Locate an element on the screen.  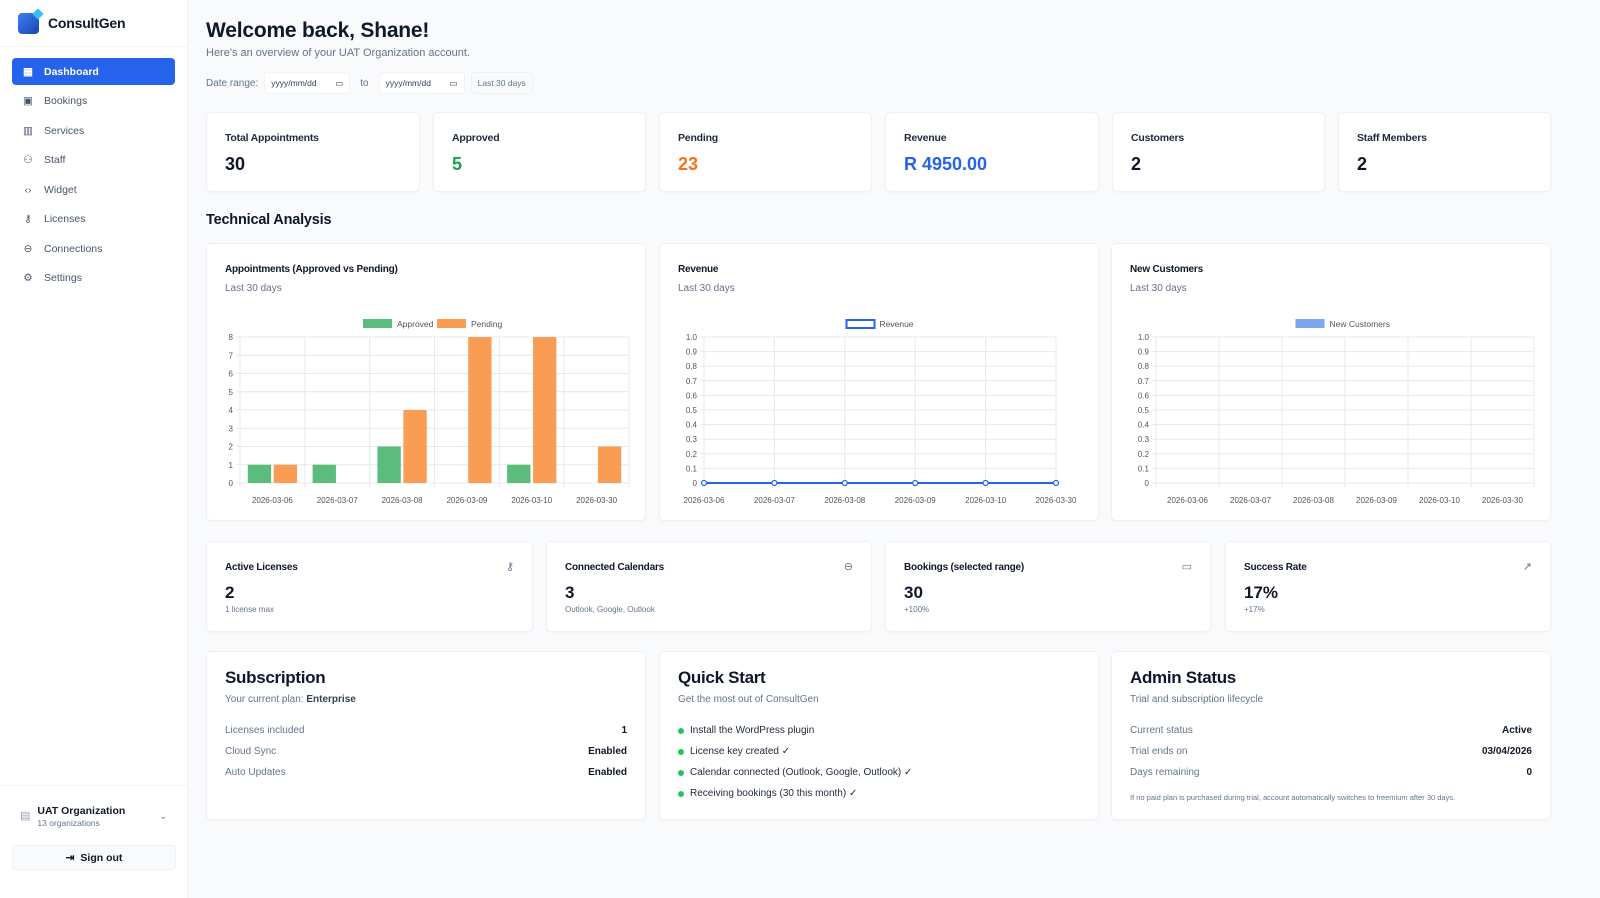
sidebar-item-services: ▥ Services is located at coordinates (93, 130).